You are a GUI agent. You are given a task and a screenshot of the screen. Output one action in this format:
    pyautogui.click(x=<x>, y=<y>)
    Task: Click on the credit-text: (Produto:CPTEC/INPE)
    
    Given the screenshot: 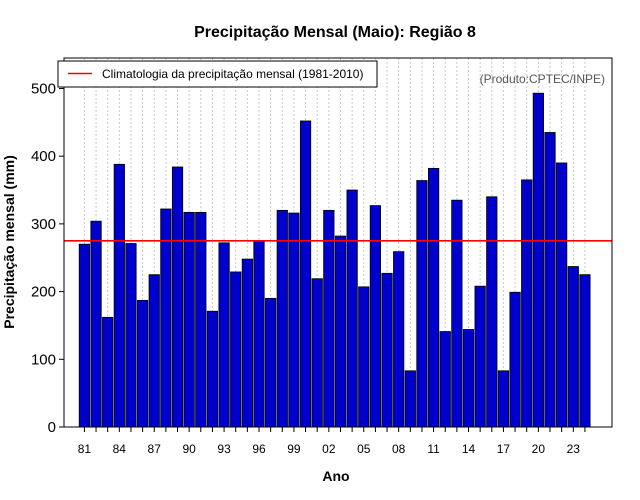 What is the action you would take?
    pyautogui.click(x=542, y=79)
    